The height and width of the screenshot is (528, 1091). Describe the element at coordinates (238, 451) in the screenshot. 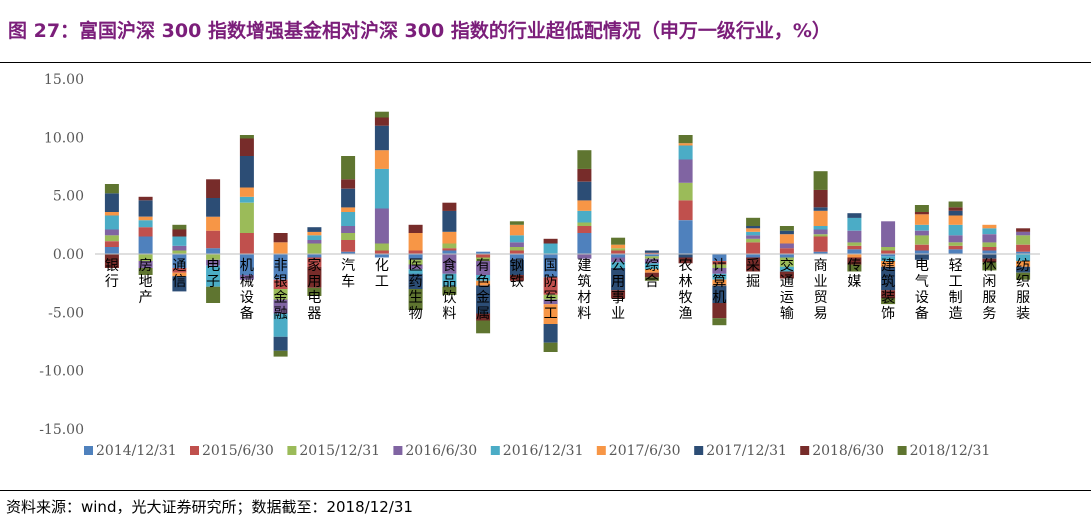

I see `legend-label: 2015/6/30` at that location.